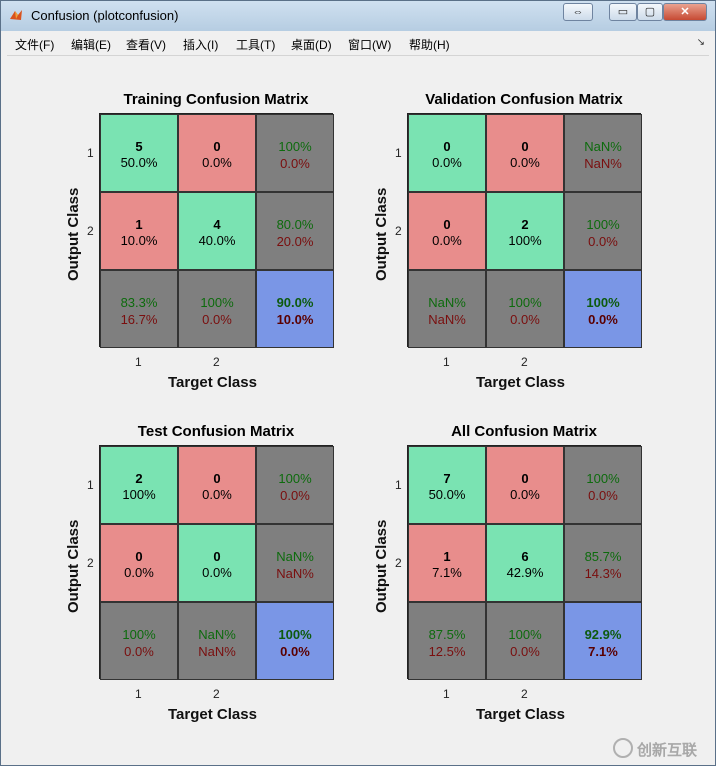  What do you see at coordinates (201, 45) in the screenshot?
I see `menu-insert: 插入(I)` at bounding box center [201, 45].